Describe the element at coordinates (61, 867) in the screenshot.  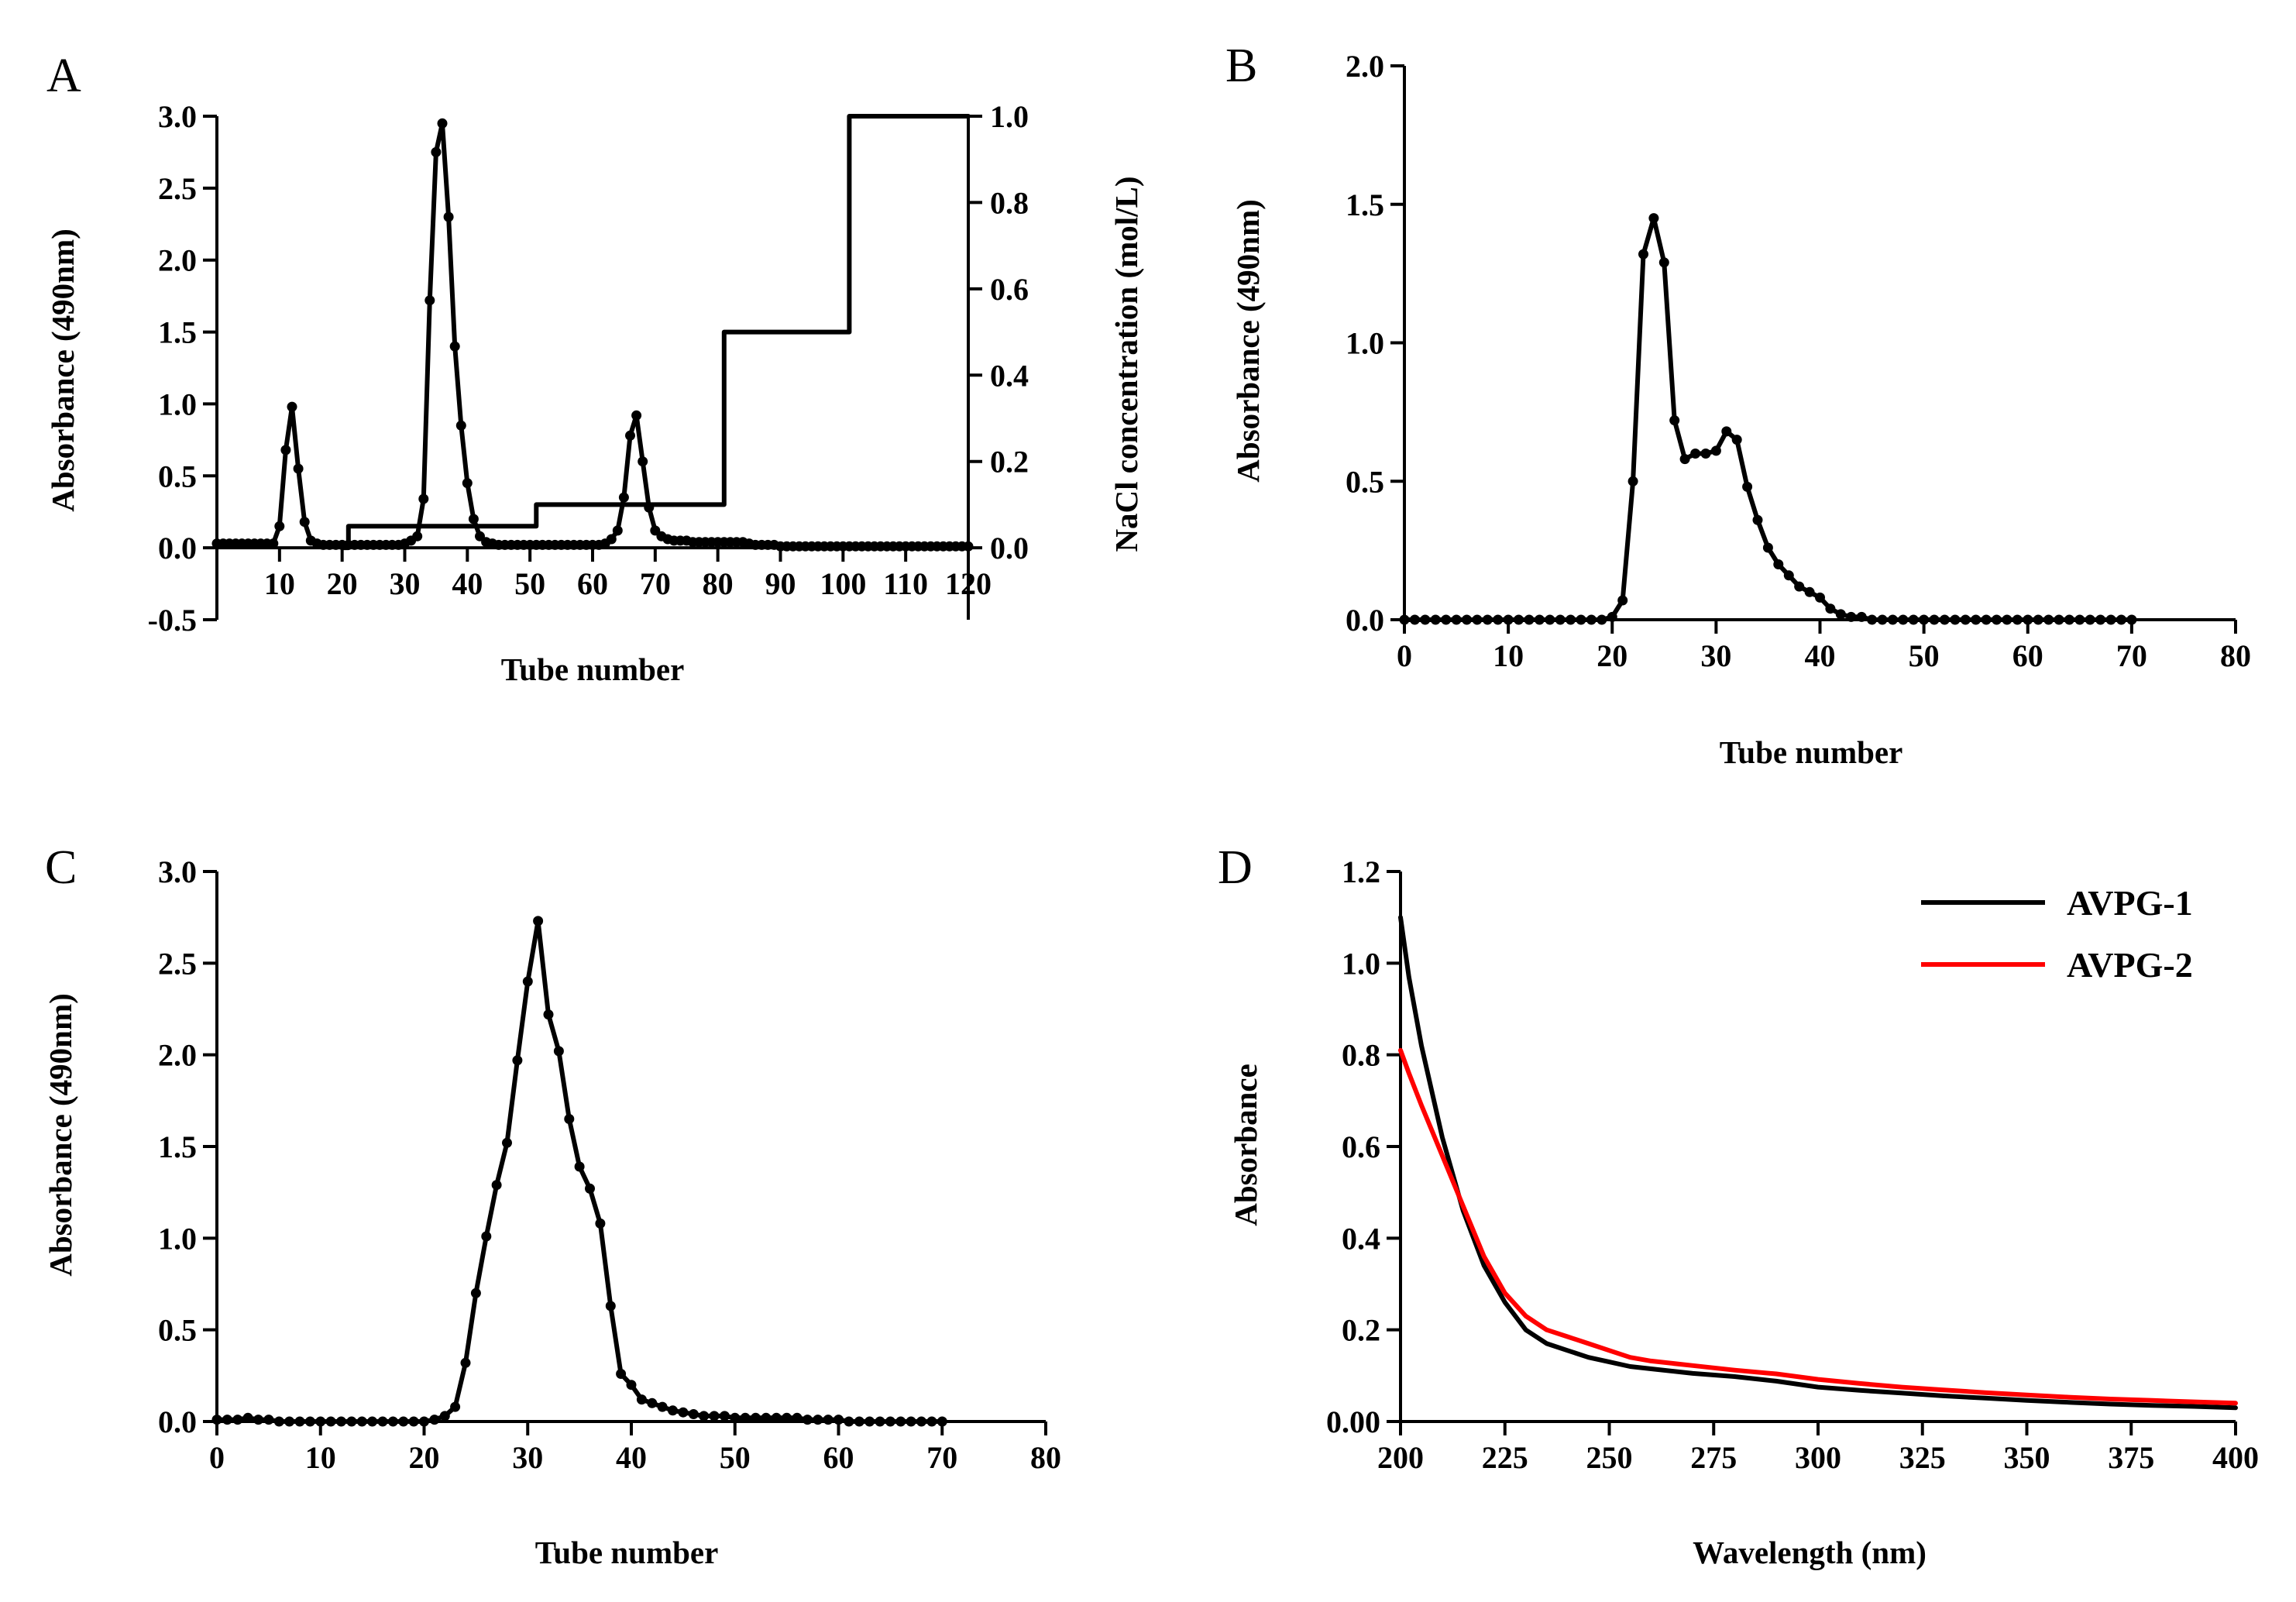
I see `panel-c-letter: C` at that location.